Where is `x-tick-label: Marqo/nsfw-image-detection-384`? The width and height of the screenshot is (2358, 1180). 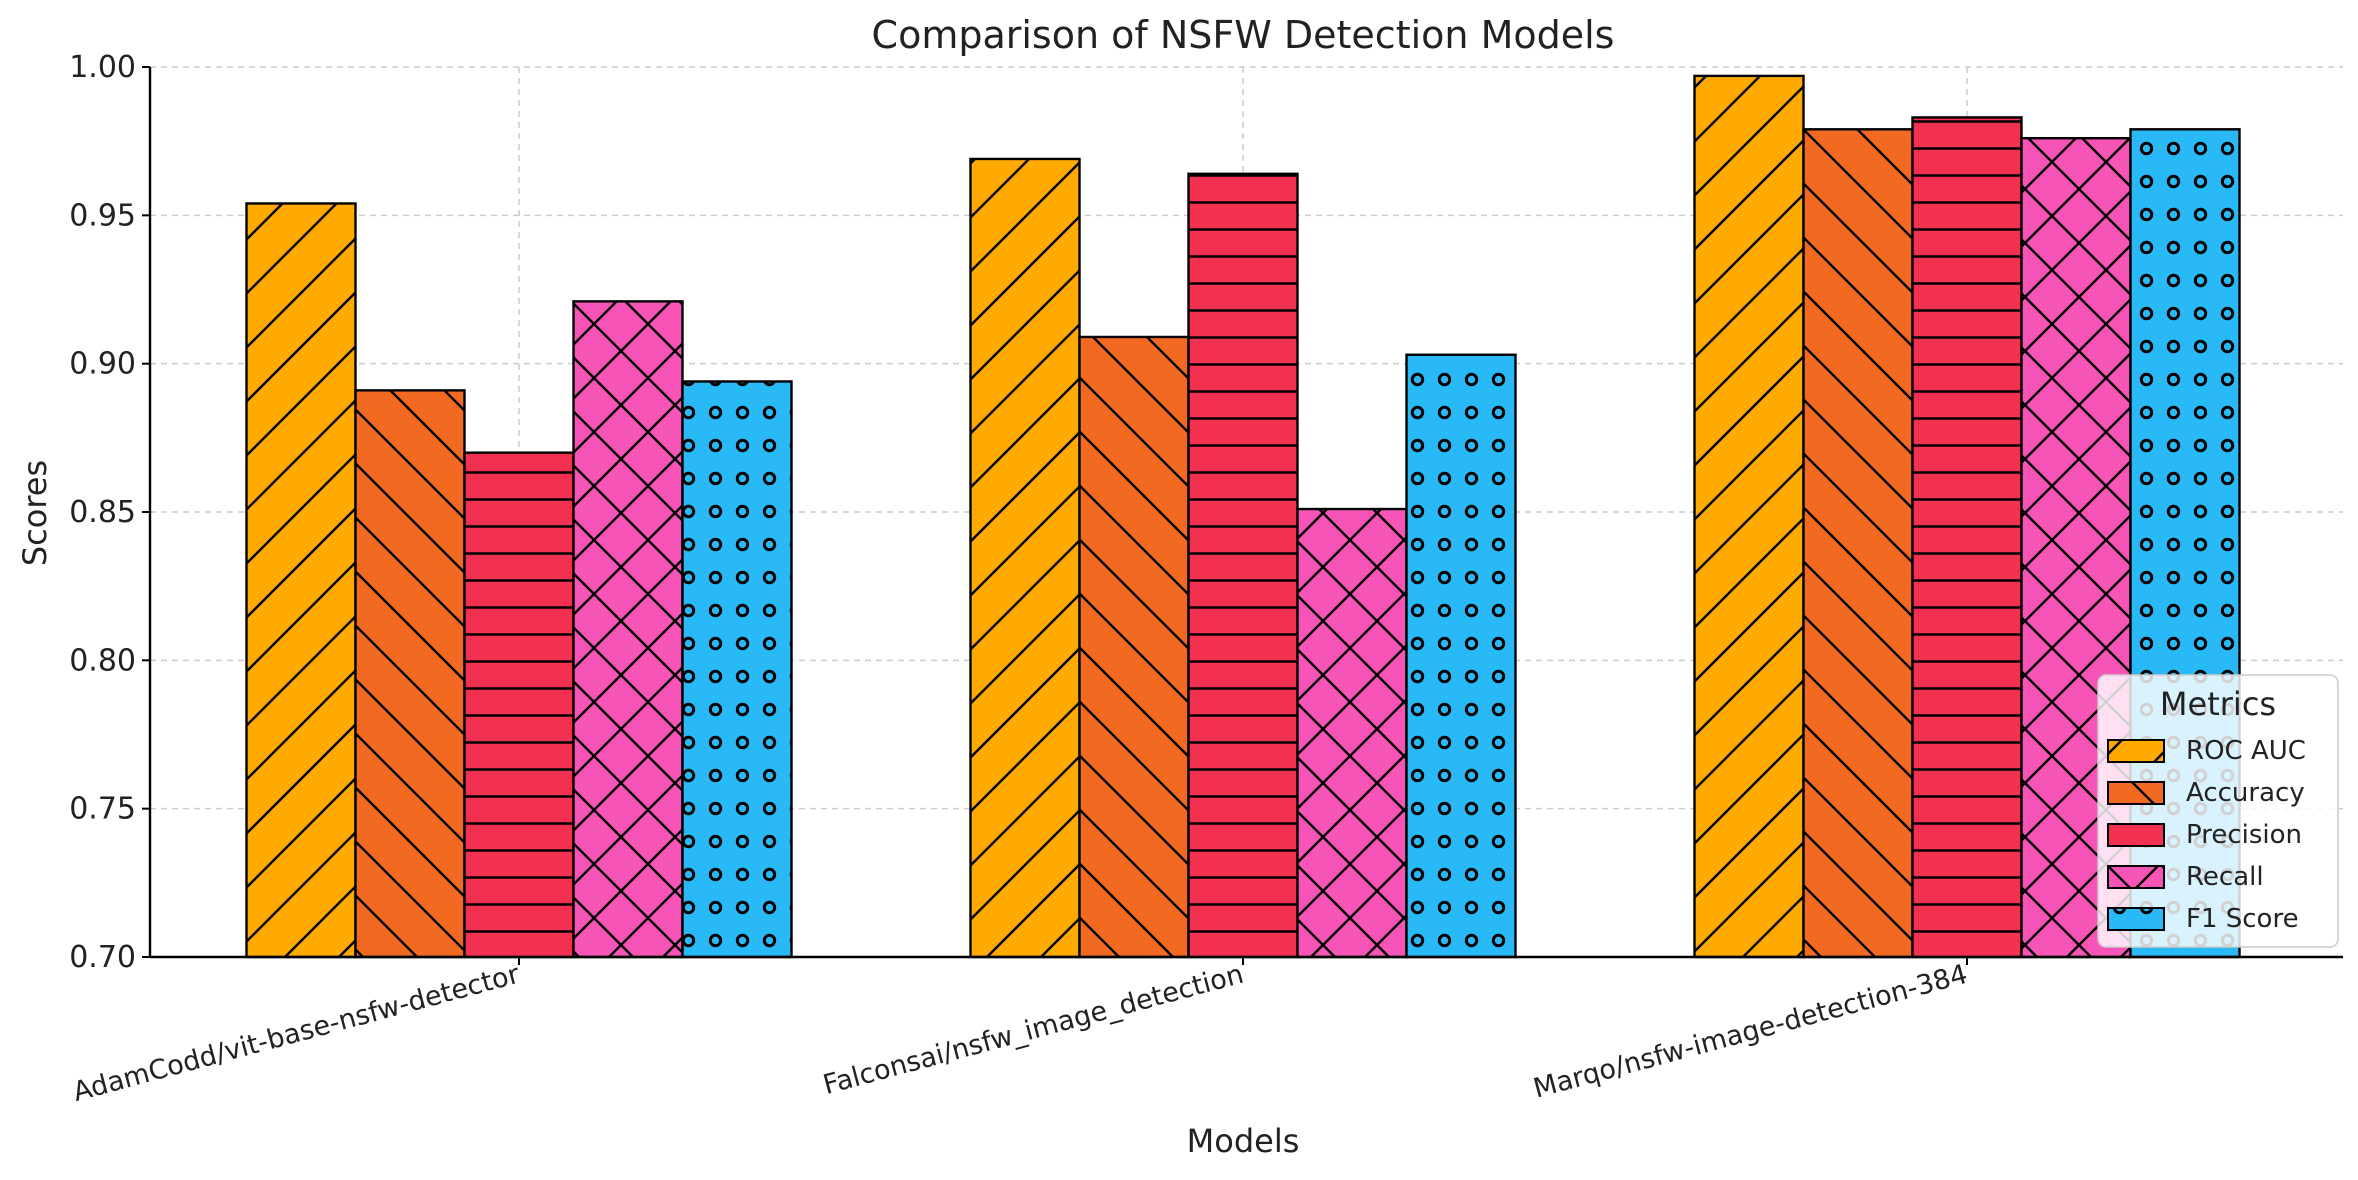 x-tick-label: Marqo/nsfw-image-detection-384 is located at coordinates (1750, 1032).